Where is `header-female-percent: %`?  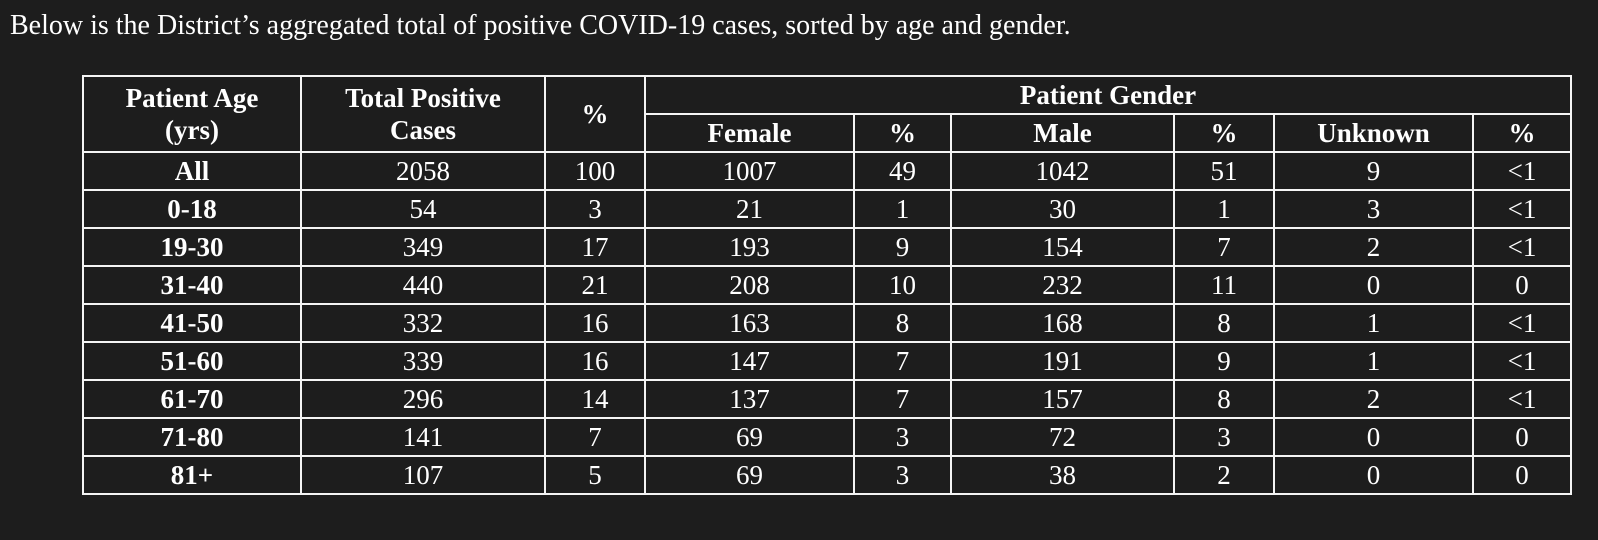
header-female-percent: % is located at coordinates (902, 133).